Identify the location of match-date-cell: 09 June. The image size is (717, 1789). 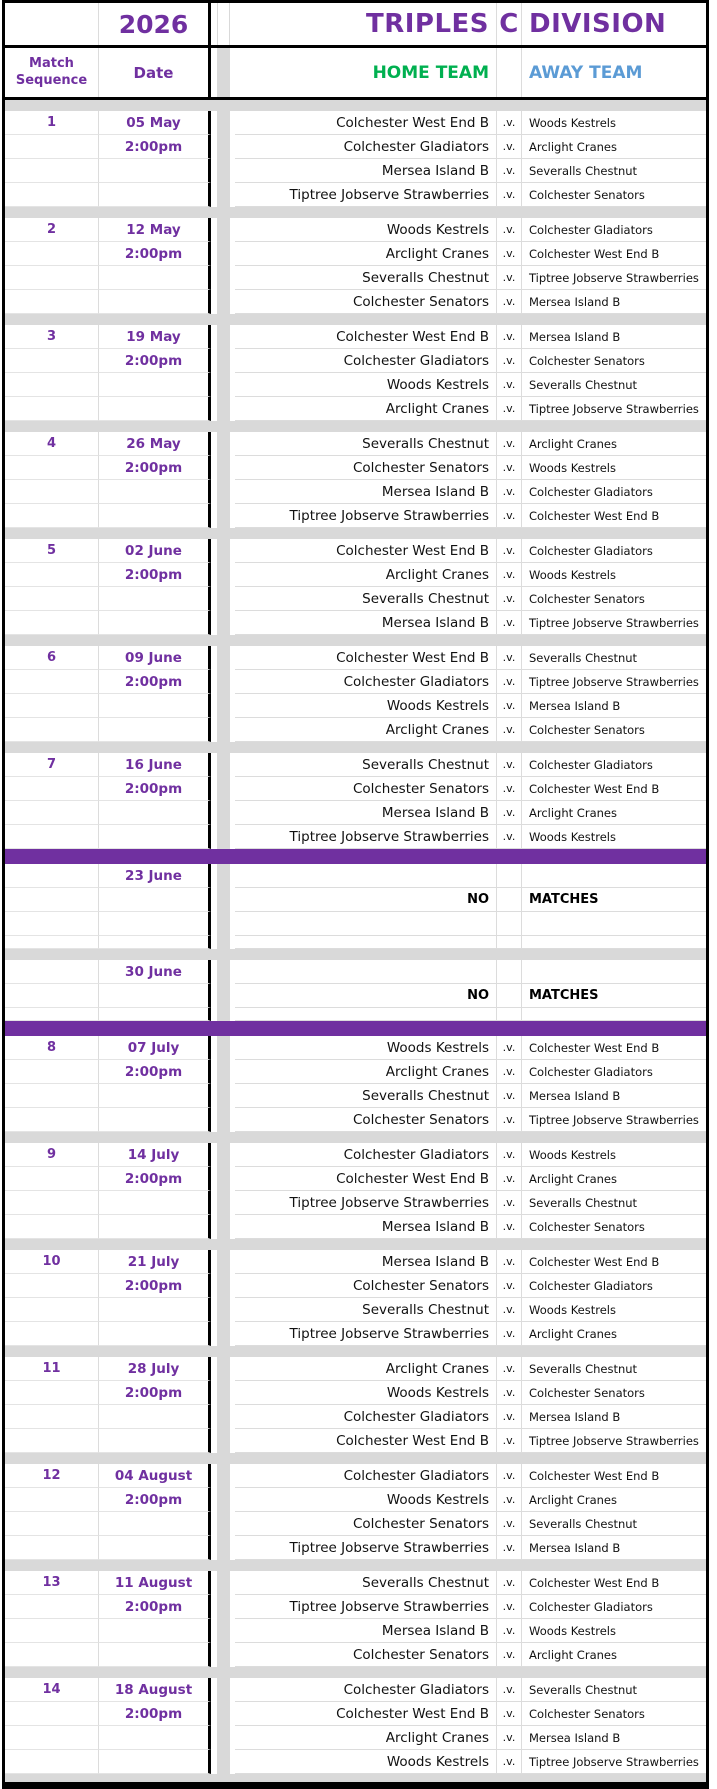
(155, 658).